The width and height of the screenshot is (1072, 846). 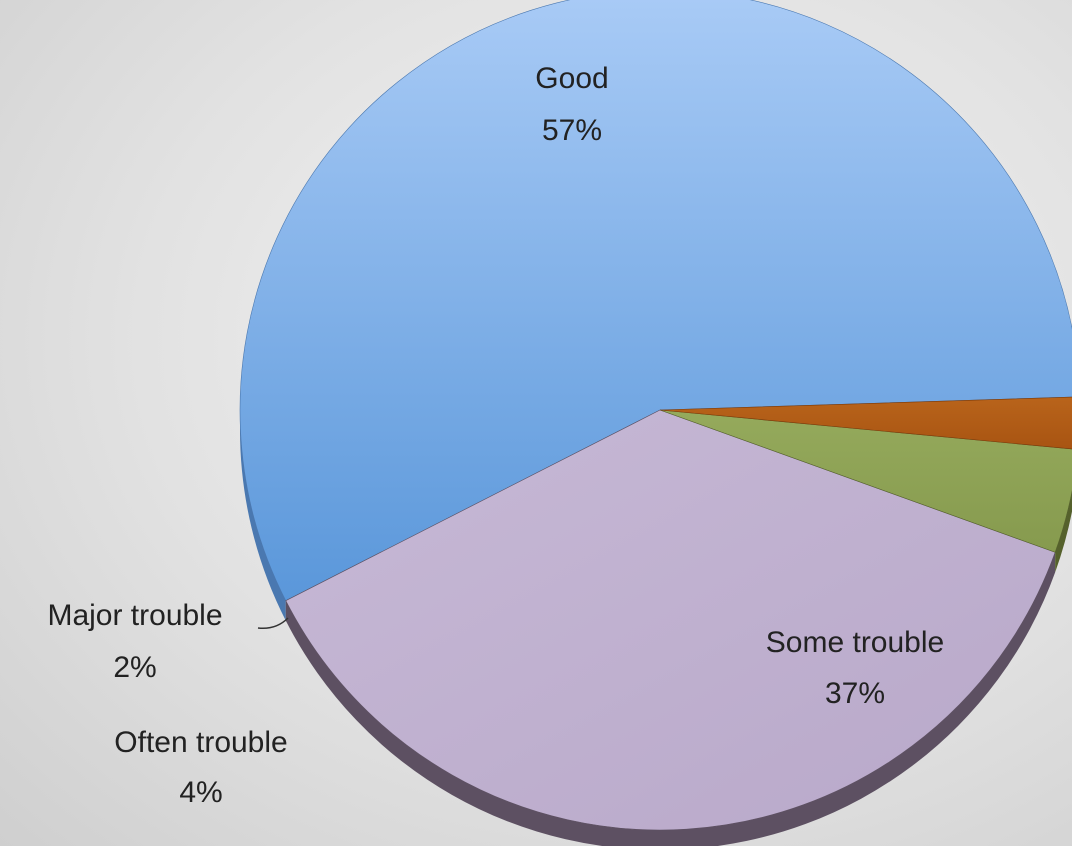 What do you see at coordinates (134, 615) in the screenshot?
I see `label-major-trouble-name: Major trouble` at bounding box center [134, 615].